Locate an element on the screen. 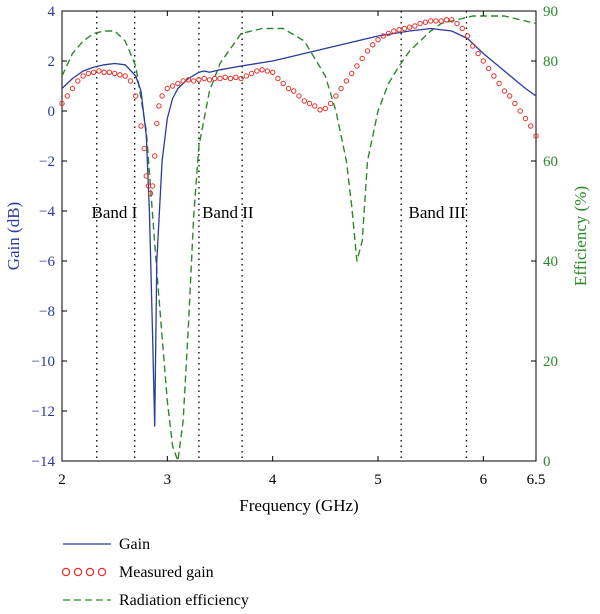 The width and height of the screenshot is (600, 614). y2-tick-label: 40 is located at coordinates (550, 262).